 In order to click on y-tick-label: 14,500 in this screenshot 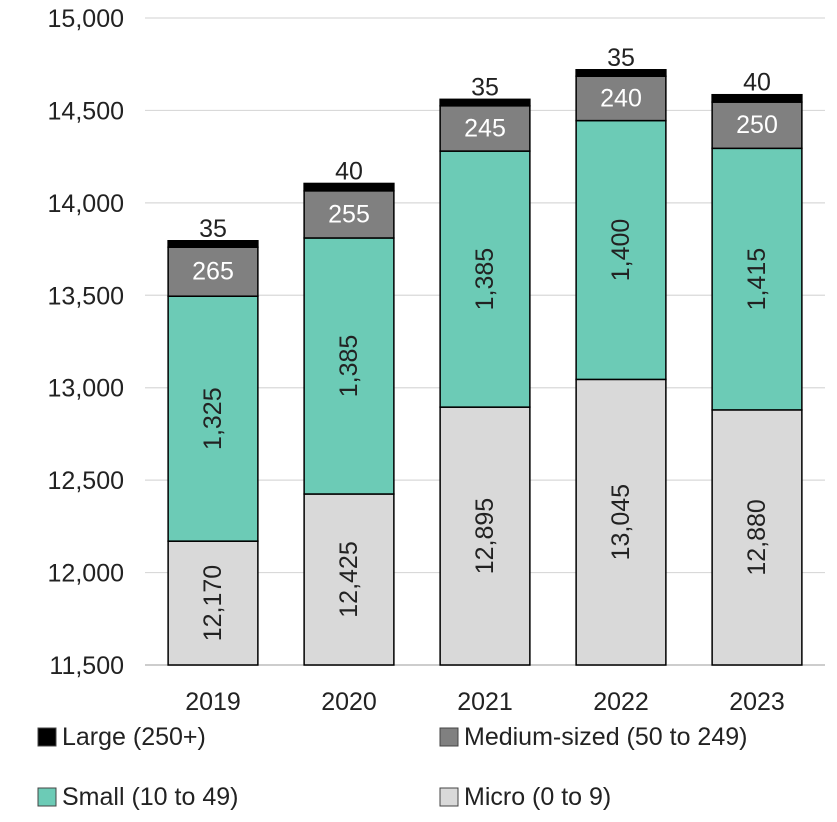, I will do `click(86, 111)`.